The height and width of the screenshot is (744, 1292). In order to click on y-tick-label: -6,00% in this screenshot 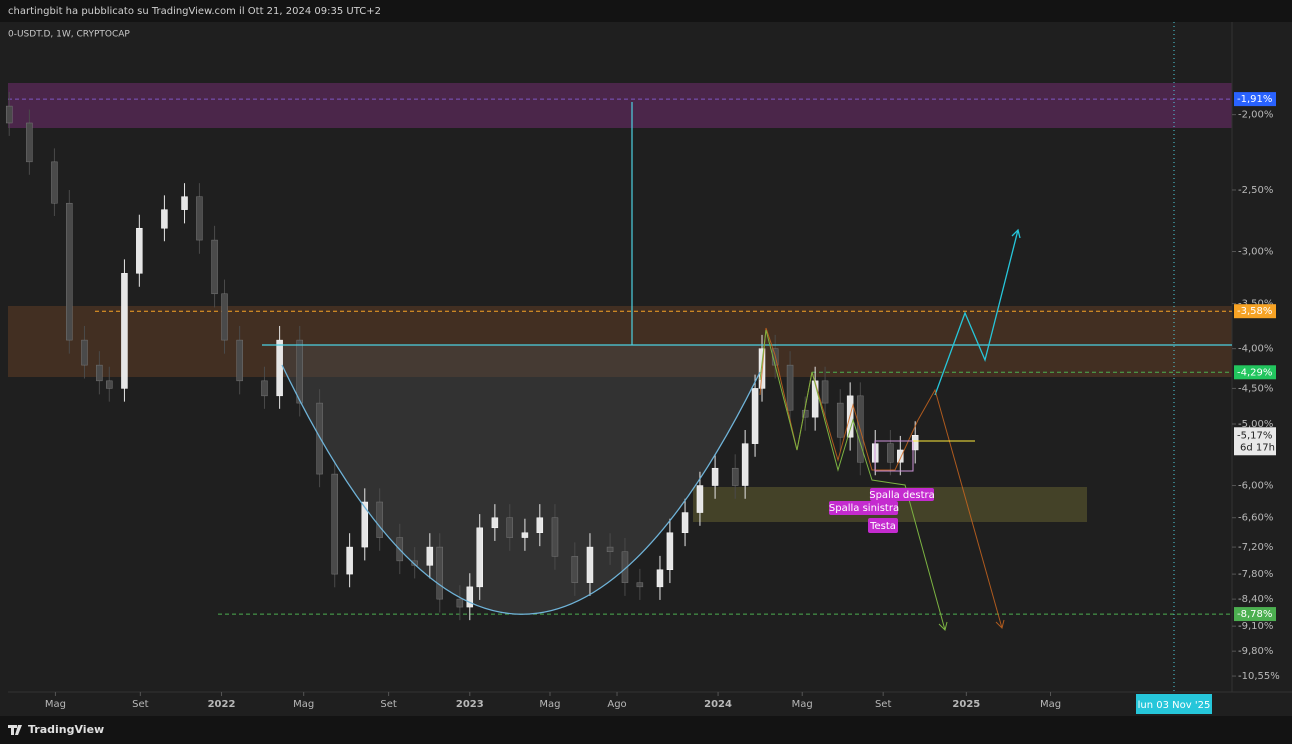, I will do `click(1255, 486)`.